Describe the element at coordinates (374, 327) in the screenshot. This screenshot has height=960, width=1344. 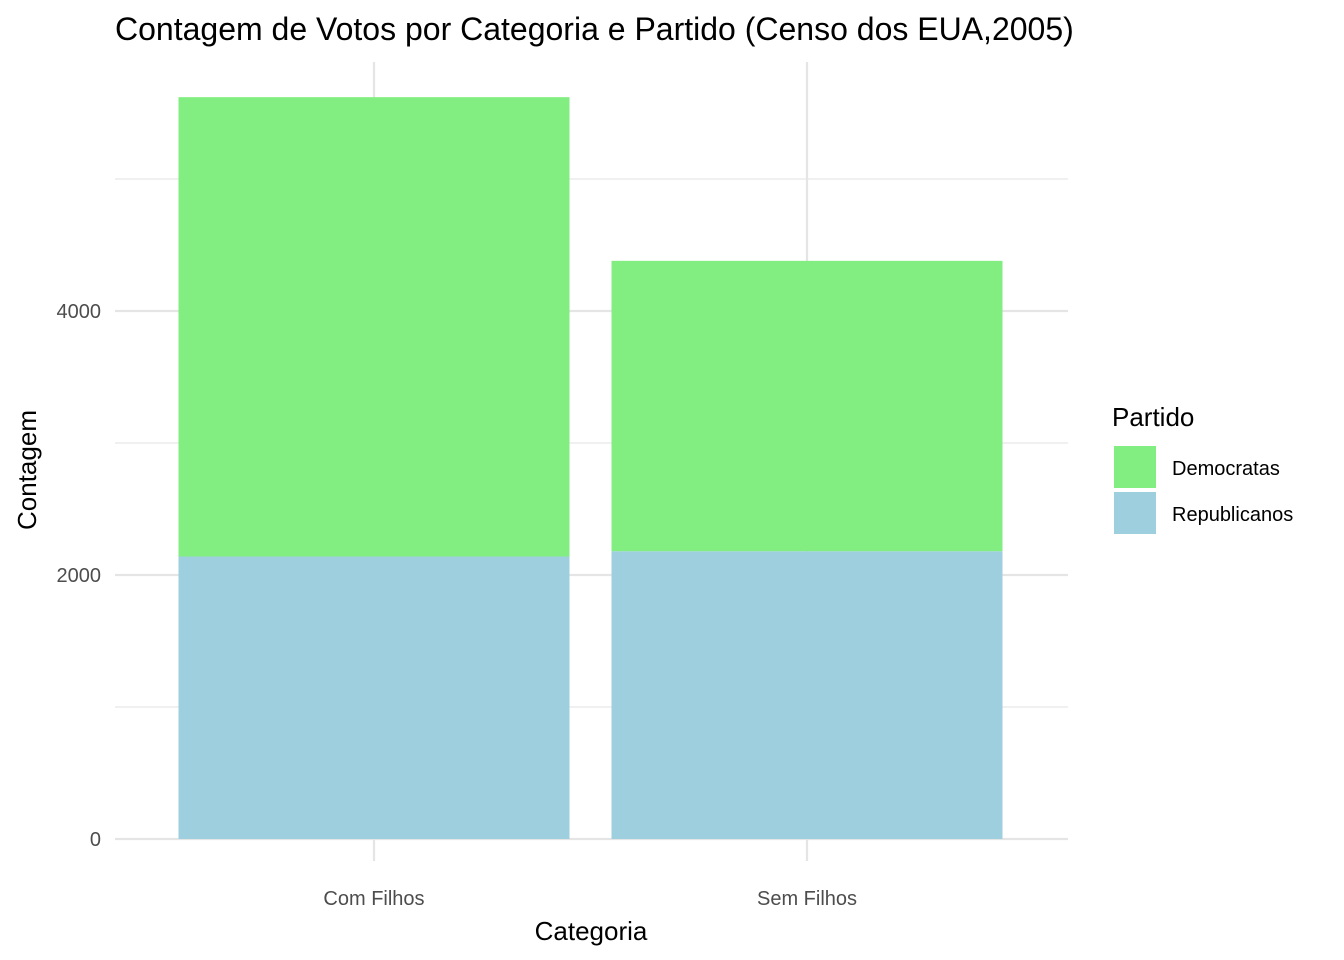
I see `bar-democratas-com-filhos` at that location.